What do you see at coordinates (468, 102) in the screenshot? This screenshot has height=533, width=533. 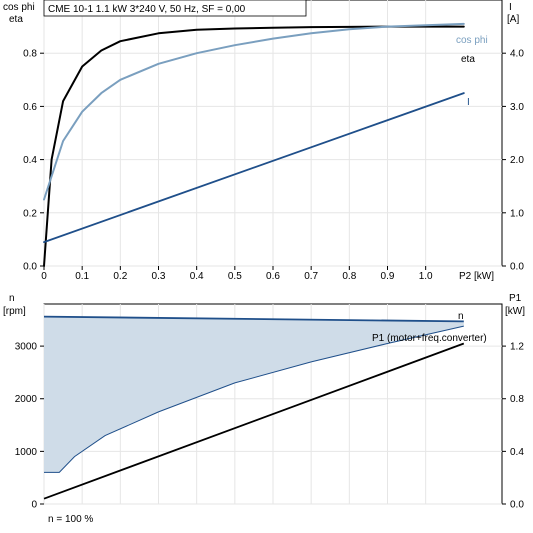 I see `legend-current: I` at bounding box center [468, 102].